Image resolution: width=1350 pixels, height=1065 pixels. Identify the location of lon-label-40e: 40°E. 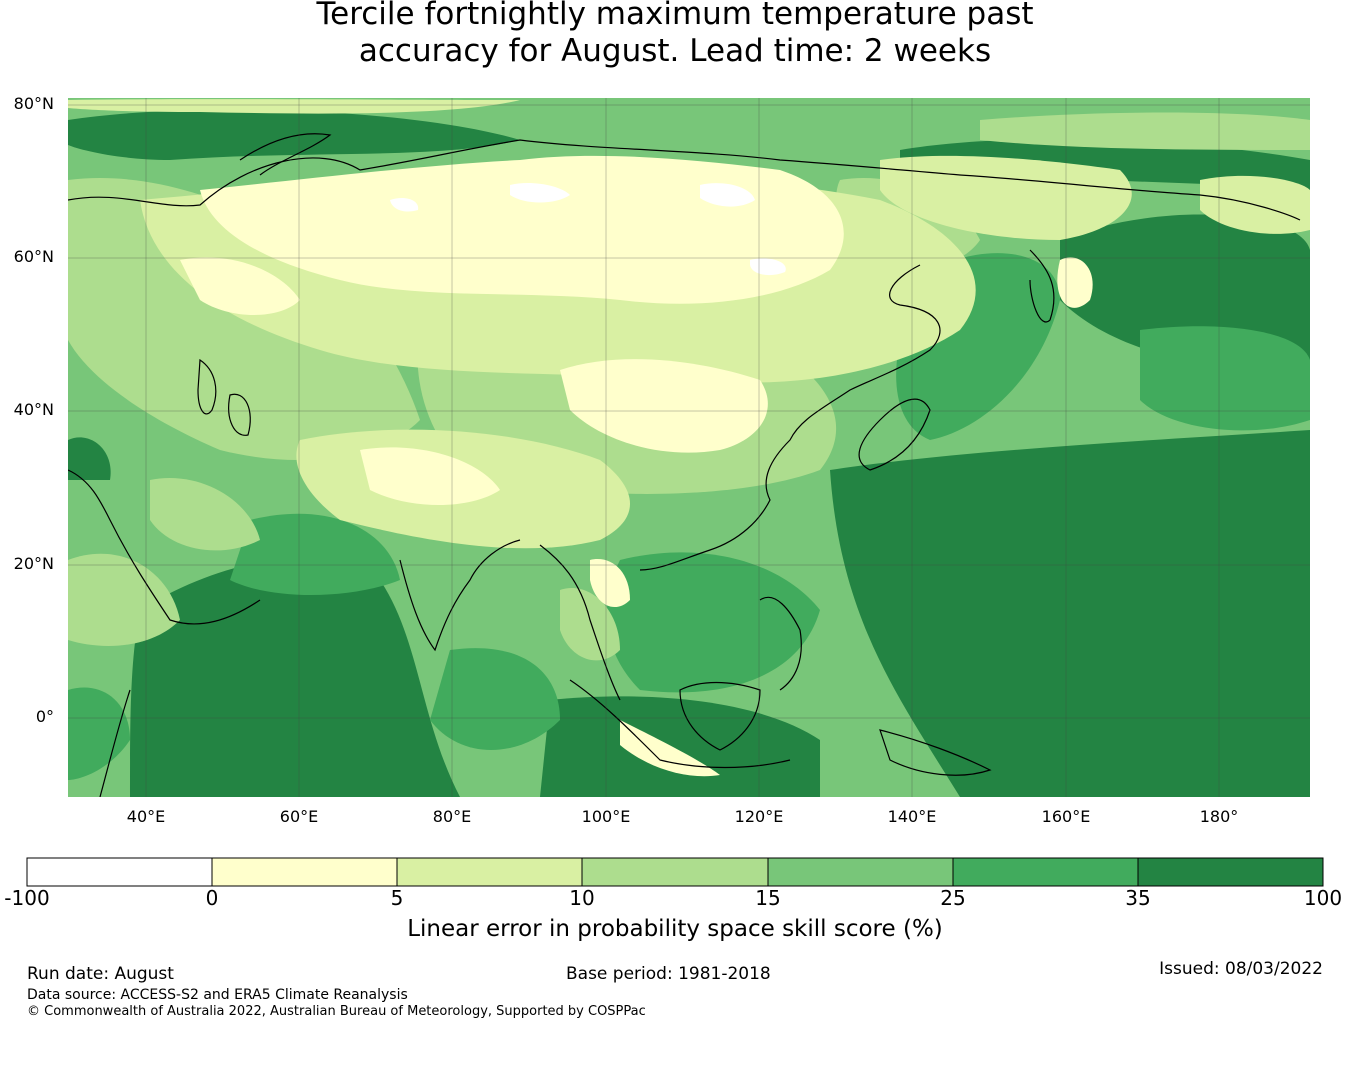
(146, 816).